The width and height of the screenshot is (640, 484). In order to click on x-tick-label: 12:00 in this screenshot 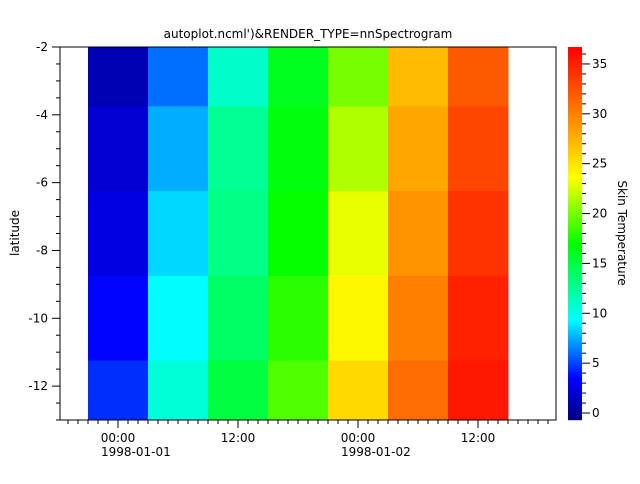, I will do `click(238, 438)`.